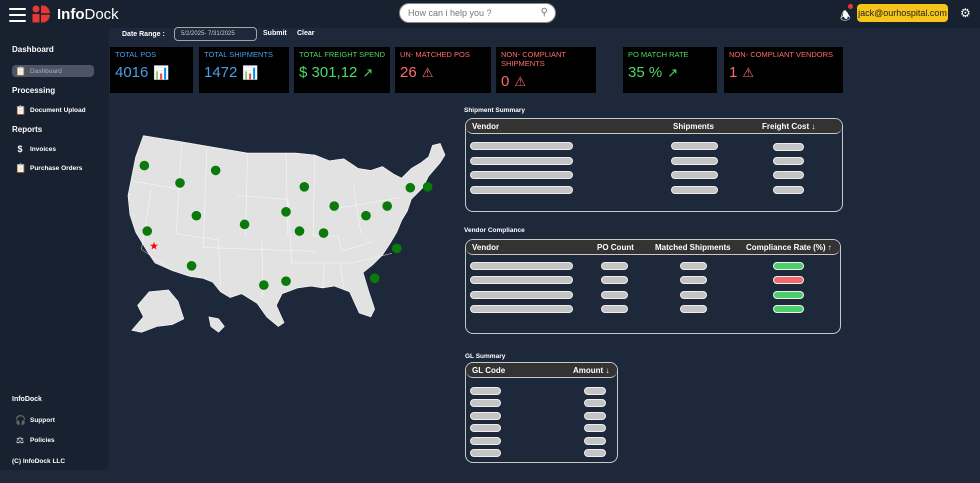  What do you see at coordinates (41, 14) in the screenshot?
I see `infodock-logo-icon` at bounding box center [41, 14].